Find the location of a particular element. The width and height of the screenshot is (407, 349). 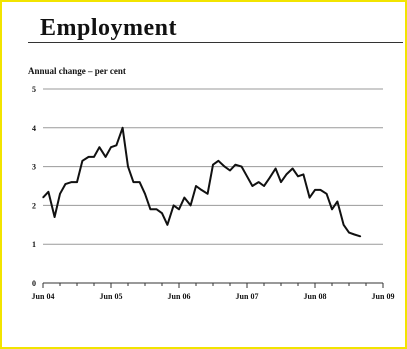

y-tick-label: 5 is located at coordinates (34, 89).